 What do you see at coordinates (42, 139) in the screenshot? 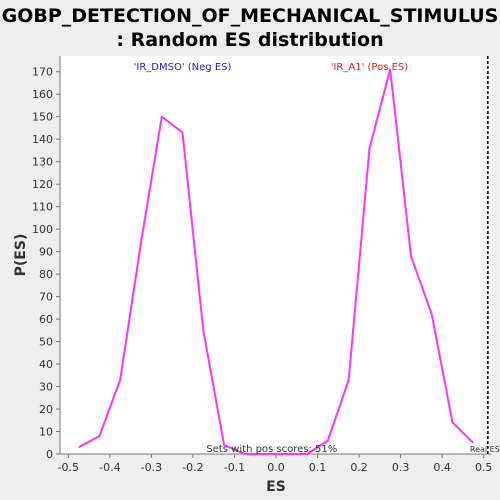
I see `y-tick-label: 140` at bounding box center [42, 139].